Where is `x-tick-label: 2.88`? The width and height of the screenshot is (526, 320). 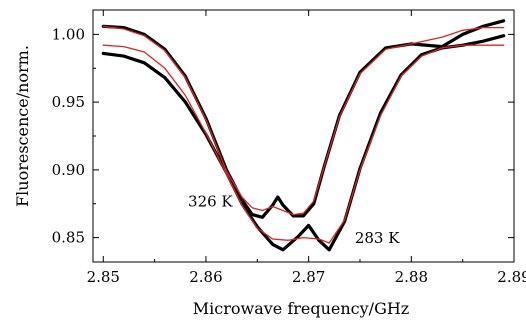
x-tick-label: 2.88 is located at coordinates (411, 277).